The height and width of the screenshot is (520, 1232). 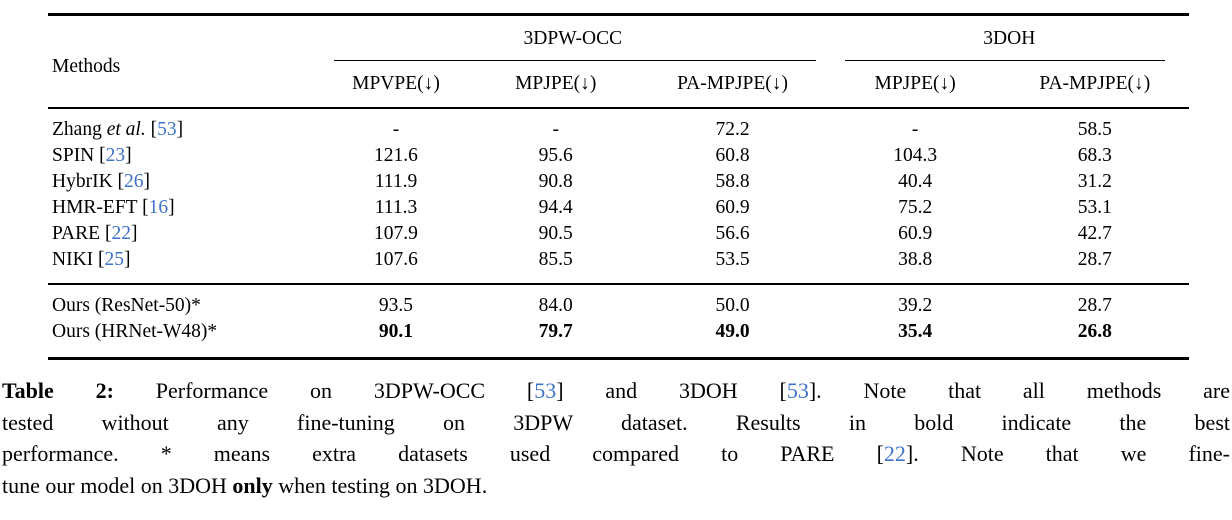 I want to click on metric-value: 75.2, so click(x=915, y=207).